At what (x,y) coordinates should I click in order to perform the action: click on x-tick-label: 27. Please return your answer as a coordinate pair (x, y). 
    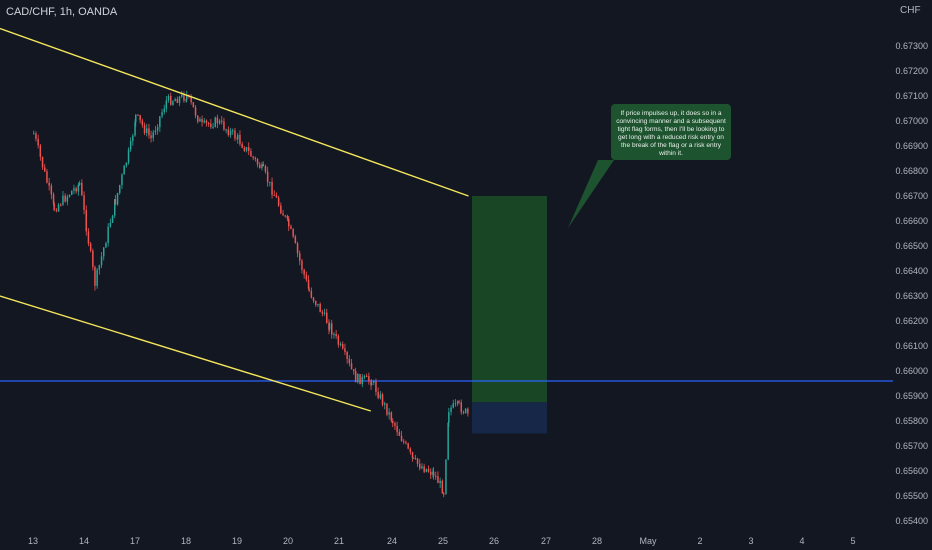
    Looking at the image, I should click on (546, 541).